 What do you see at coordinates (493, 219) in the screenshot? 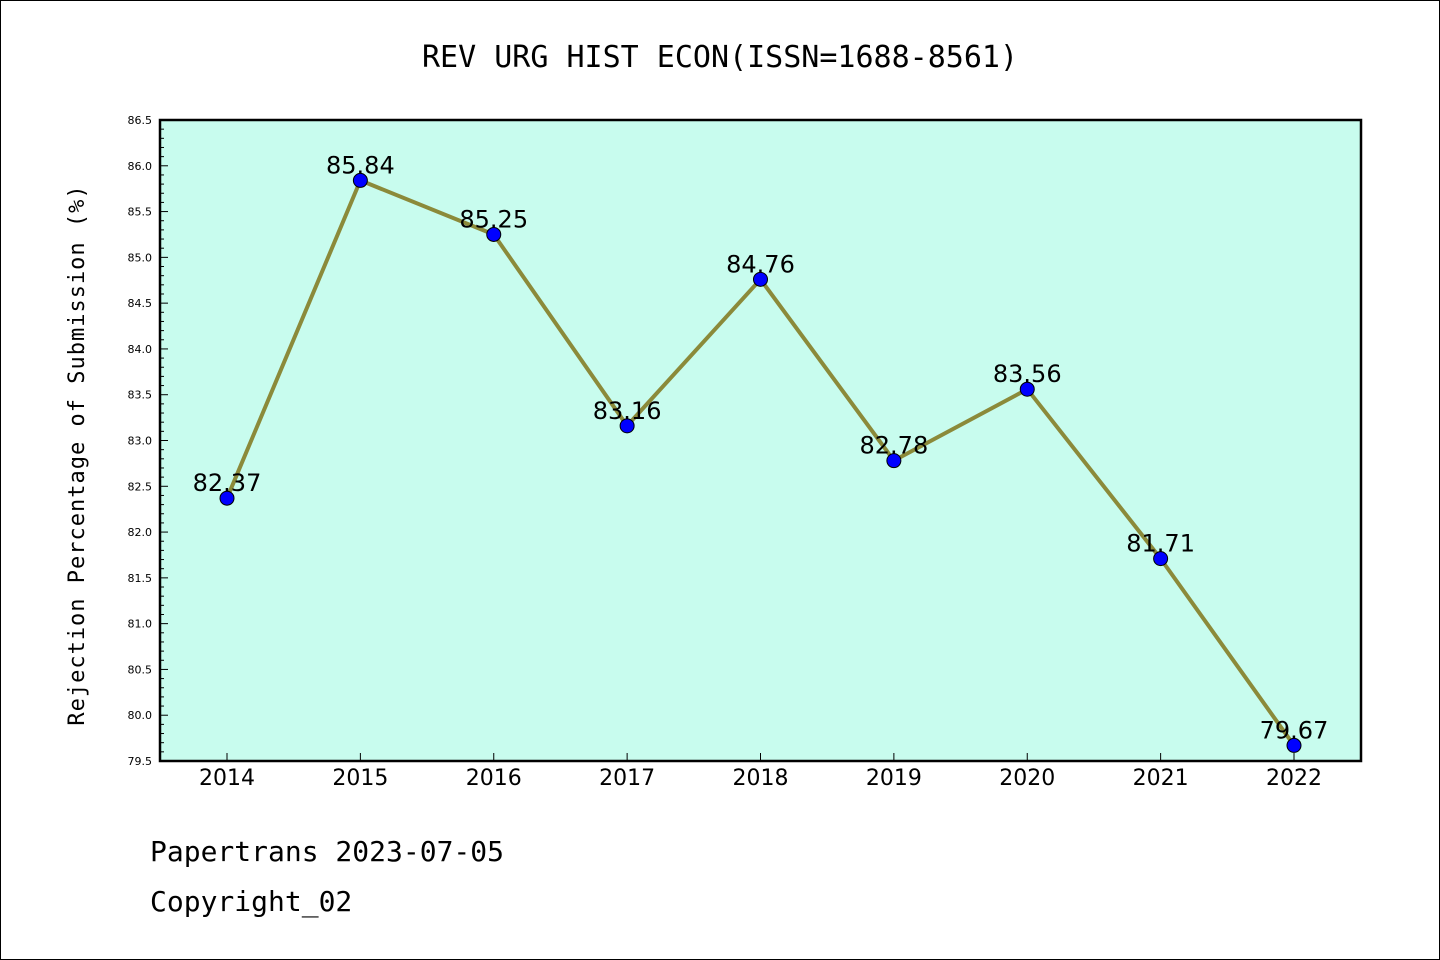
I see `data-label: 85.25` at bounding box center [493, 219].